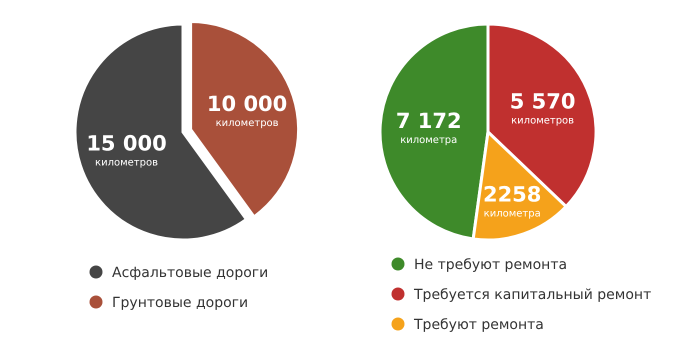  What do you see at coordinates (512, 201) in the screenshot?
I see `data-label: 2258 километра` at bounding box center [512, 201].